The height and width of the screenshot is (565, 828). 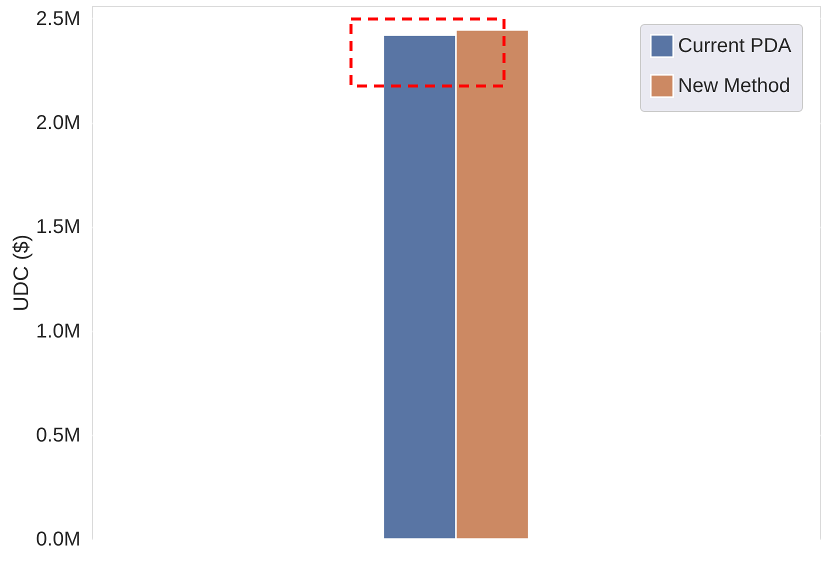 What do you see at coordinates (58, 435) in the screenshot?
I see `y-tick-label: 0.5M` at bounding box center [58, 435].